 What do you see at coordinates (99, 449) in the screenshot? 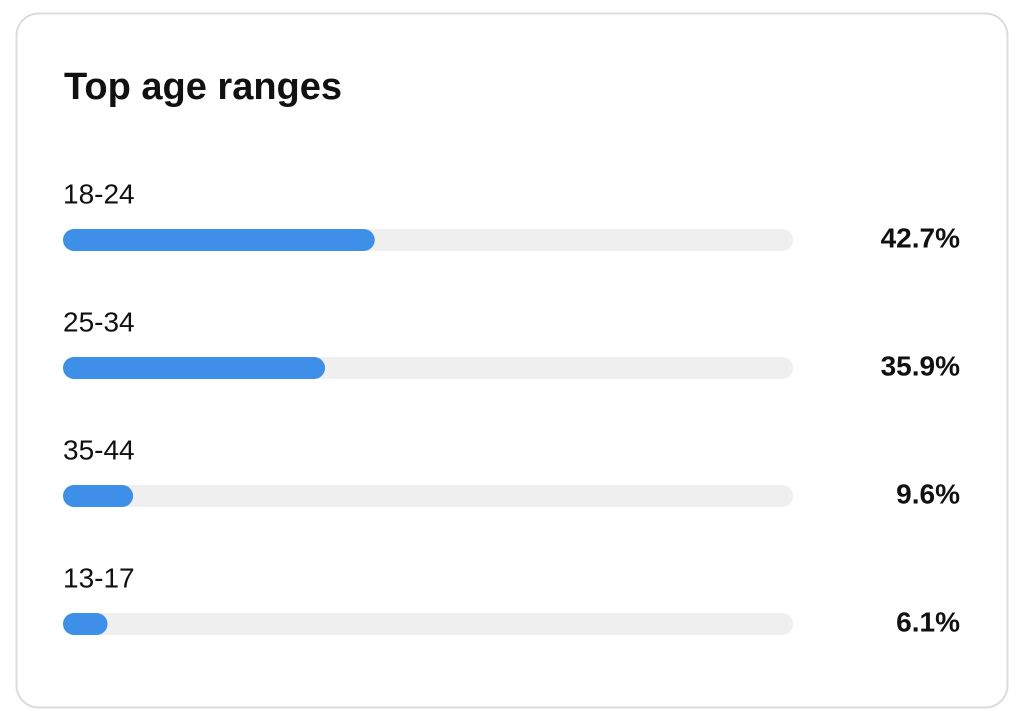
I see `category-label: 35-44` at bounding box center [99, 449].